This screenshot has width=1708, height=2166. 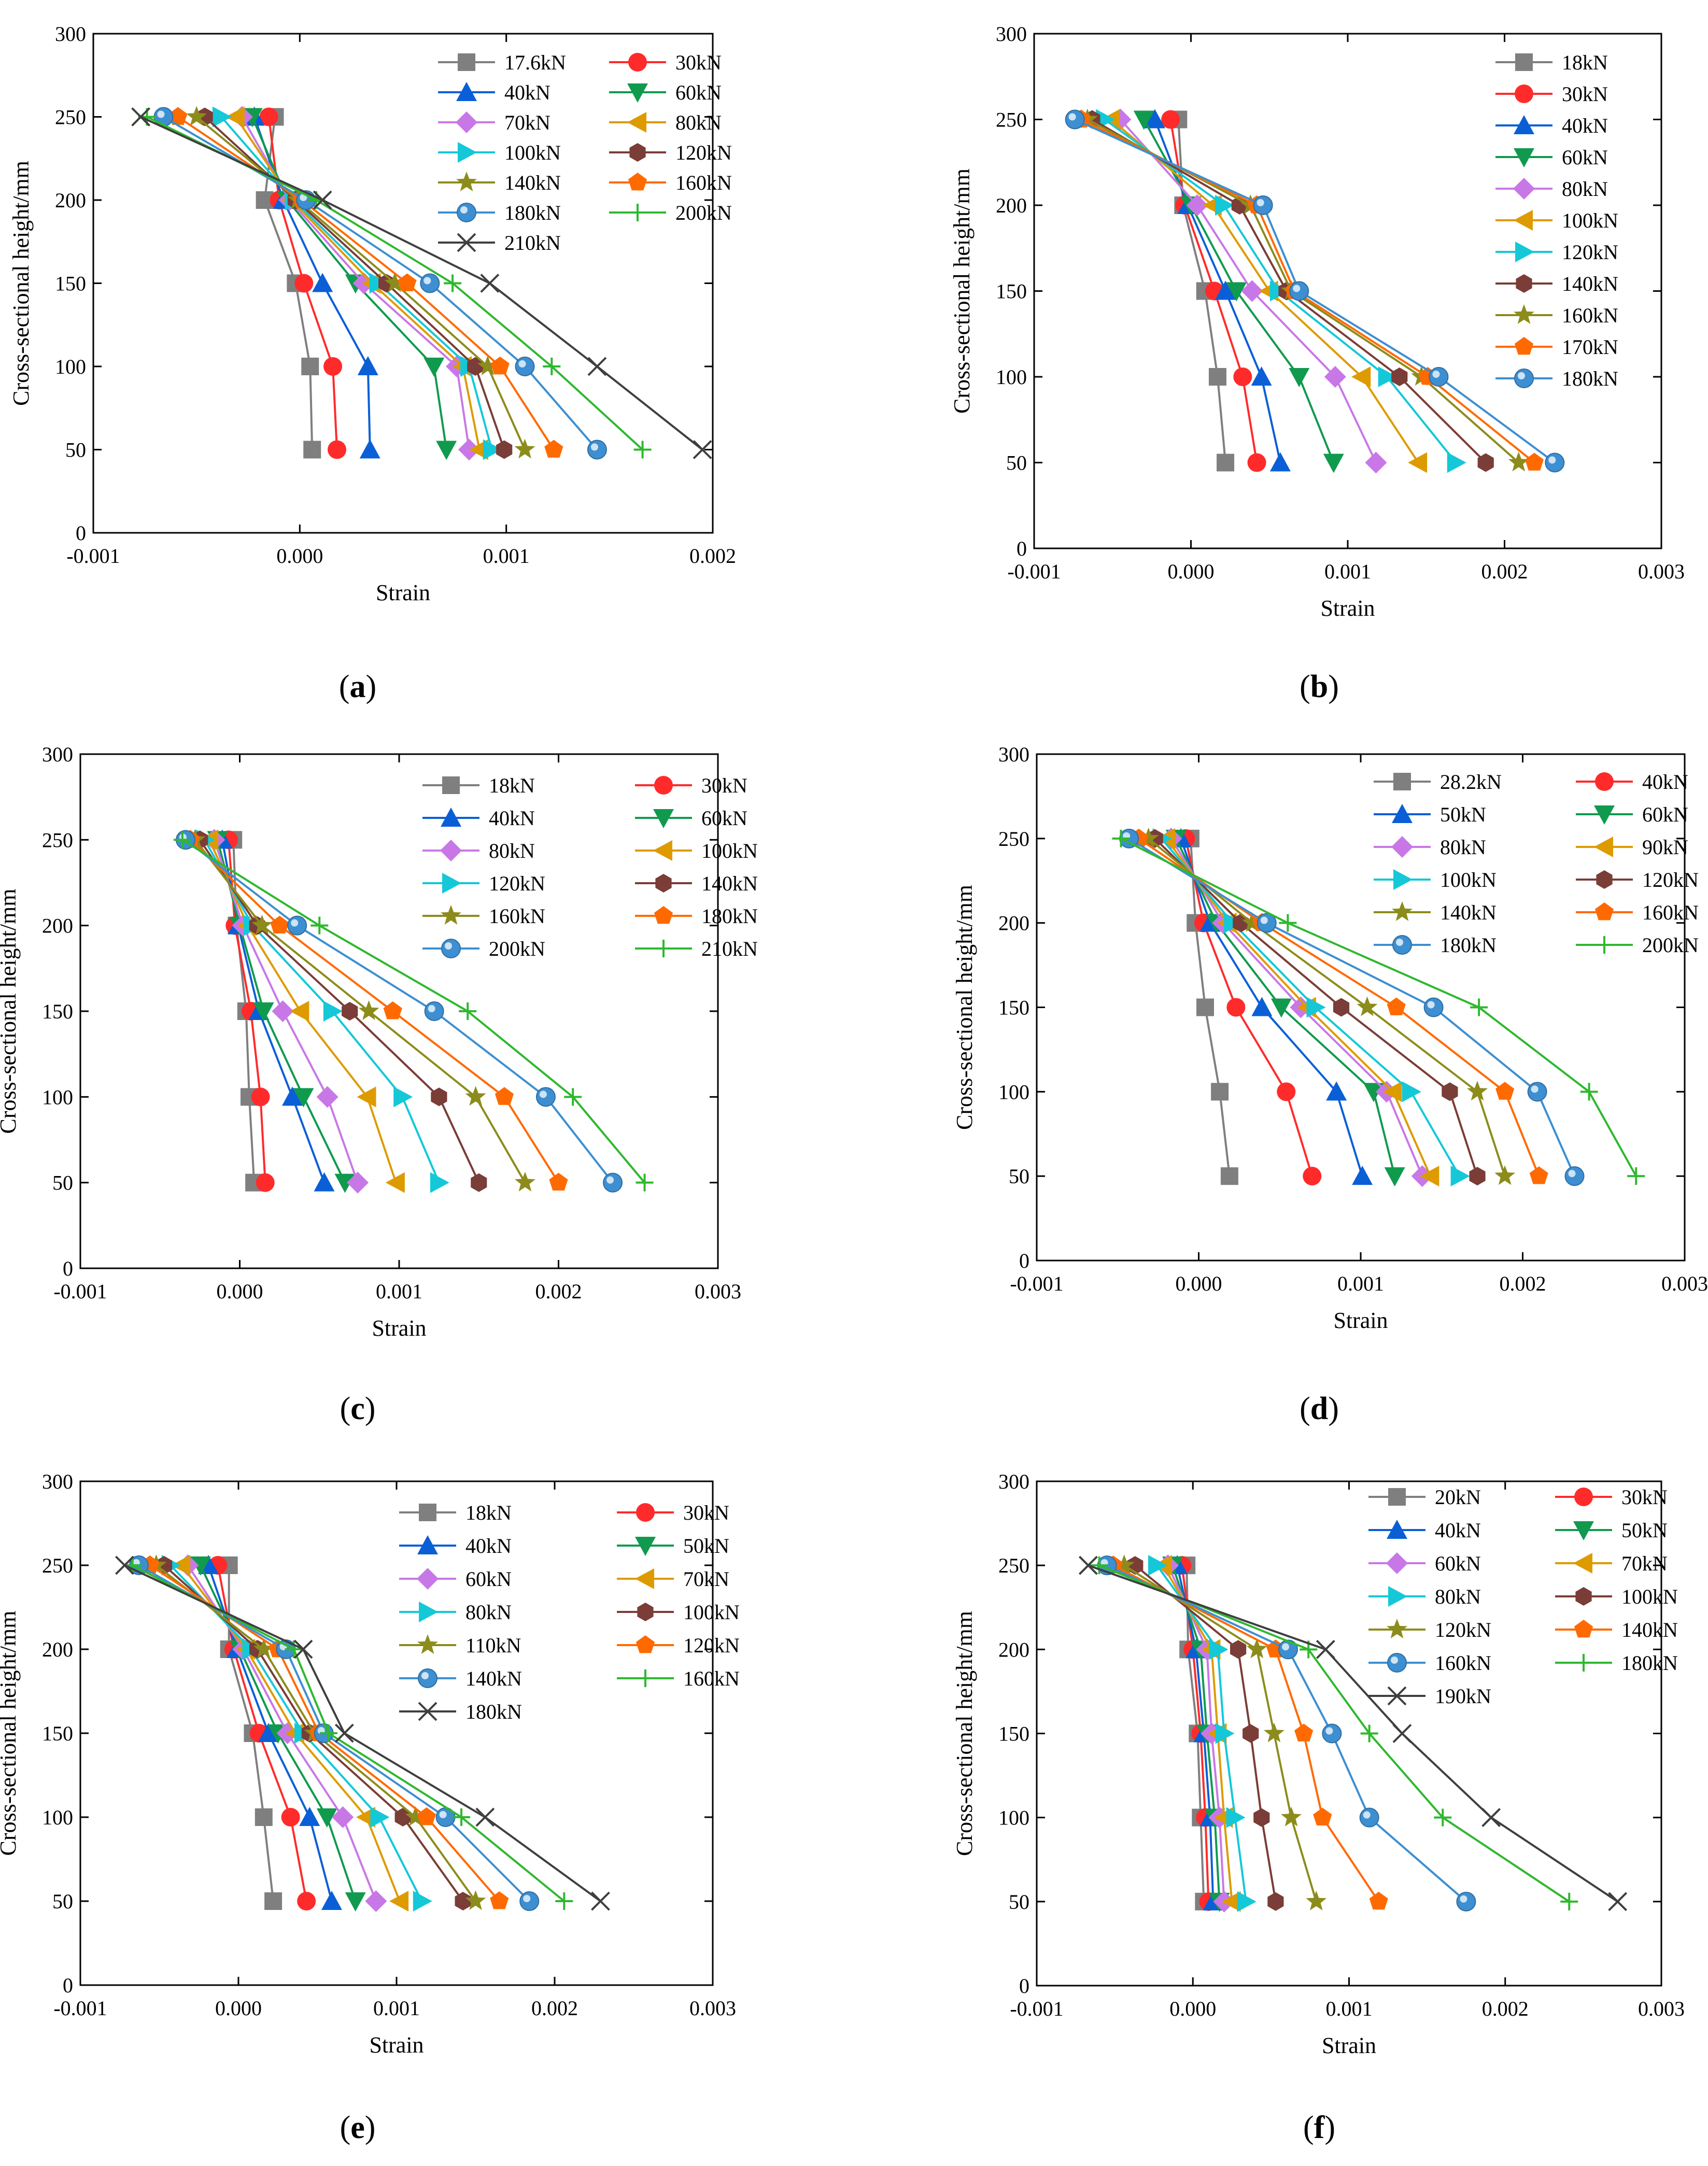 What do you see at coordinates (484, 883) in the screenshot?
I see `legend-item: 120kN` at bounding box center [484, 883].